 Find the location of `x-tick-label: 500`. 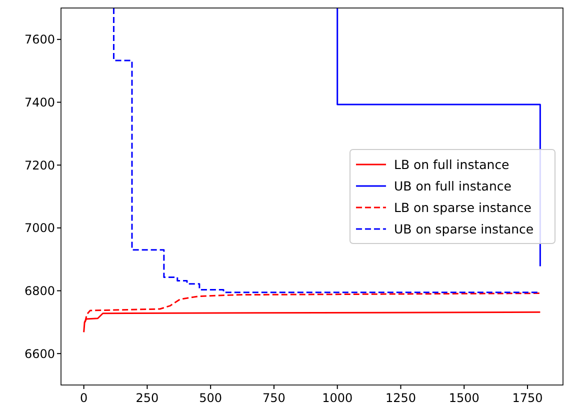

x-tick-label: 500 is located at coordinates (210, 398).